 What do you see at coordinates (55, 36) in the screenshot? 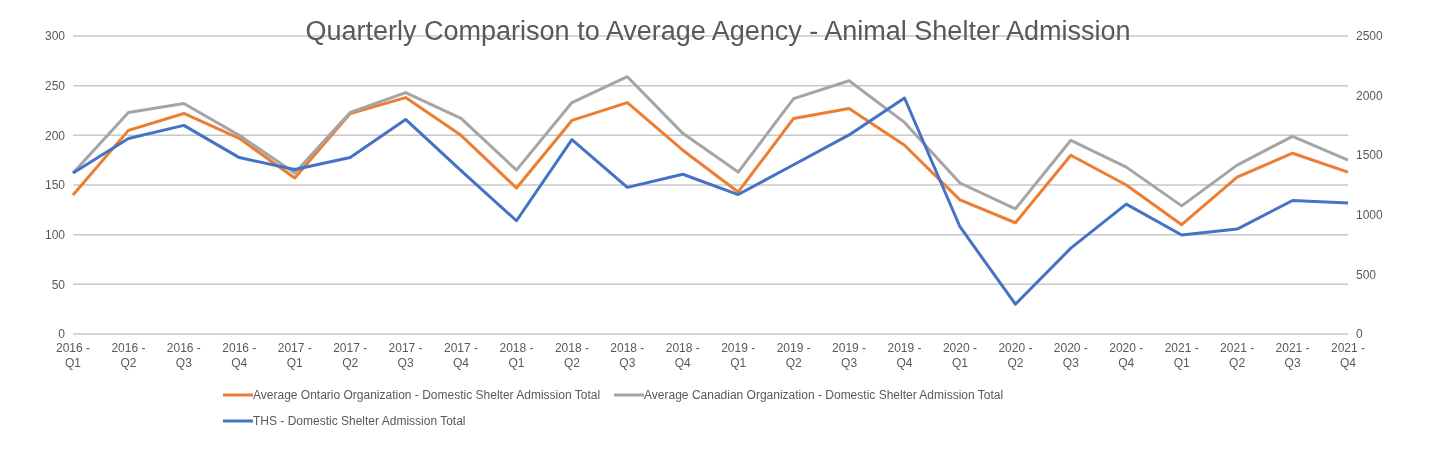
I see `y-tick-label: 300` at bounding box center [55, 36].